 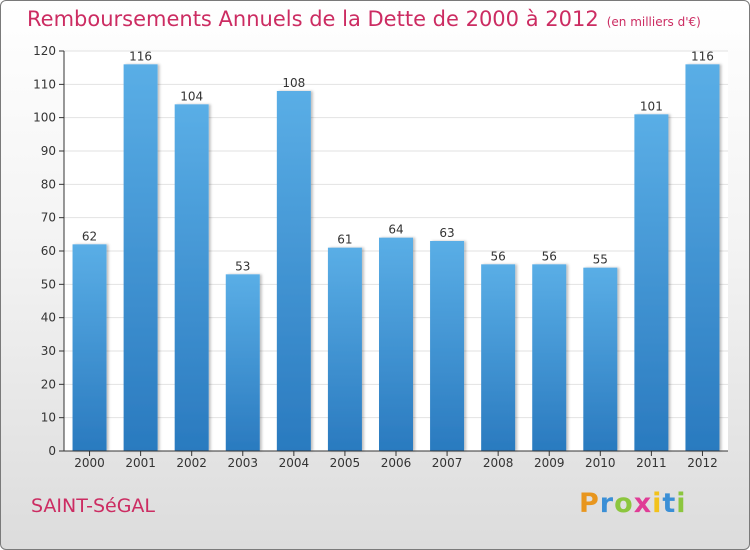 What do you see at coordinates (702, 463) in the screenshot?
I see `x-tick-label: 2012` at bounding box center [702, 463].